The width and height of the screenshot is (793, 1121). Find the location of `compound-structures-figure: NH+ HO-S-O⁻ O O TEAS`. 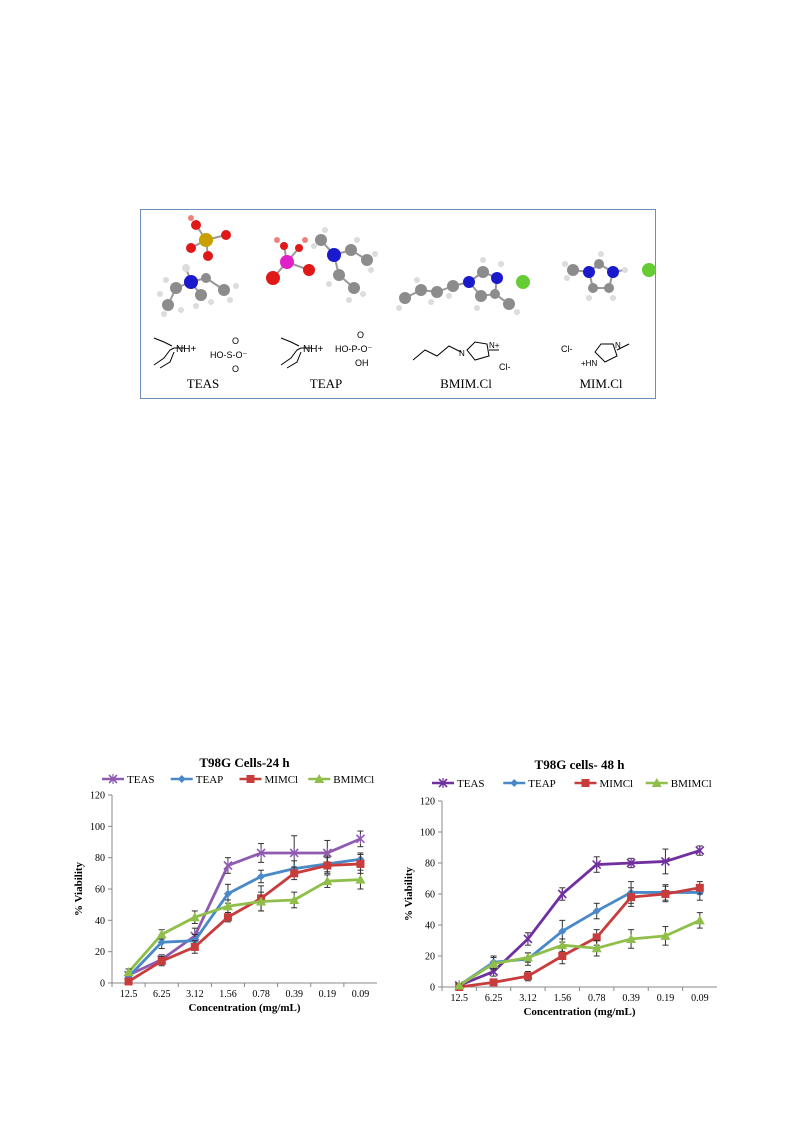

compound-structures-figure: NH+ HO-S-O⁻ O O TEAS is located at coordinates (398, 304).